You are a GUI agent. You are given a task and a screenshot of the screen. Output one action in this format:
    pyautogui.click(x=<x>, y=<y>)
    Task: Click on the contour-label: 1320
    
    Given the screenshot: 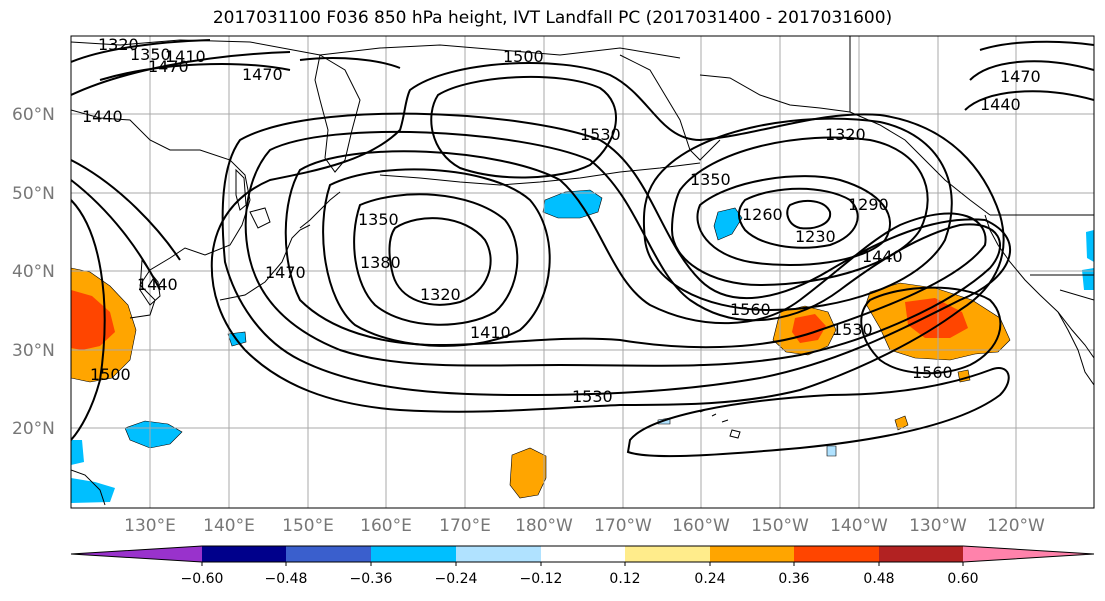 What is the action you would take?
    pyautogui.click(x=118, y=44)
    